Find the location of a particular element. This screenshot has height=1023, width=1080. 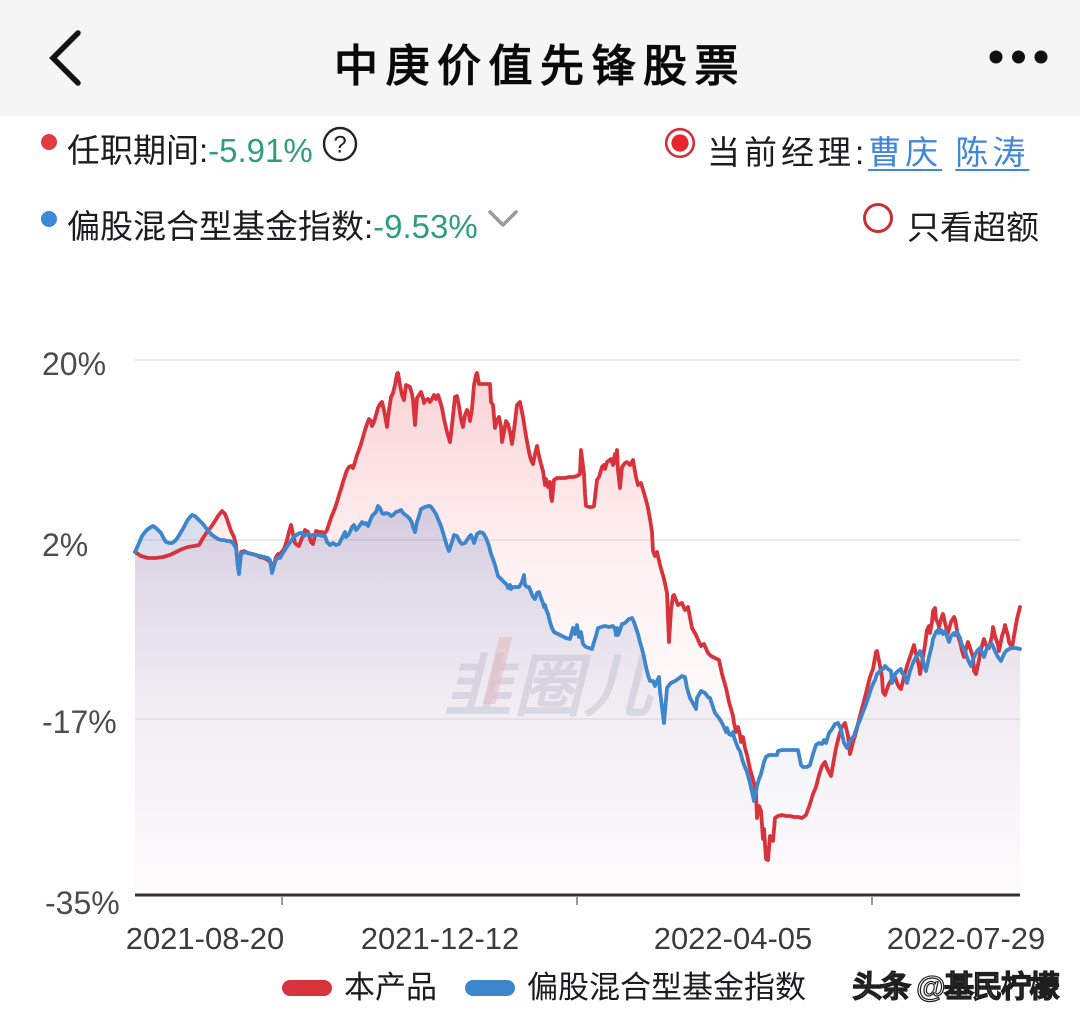

svg-text: 韭圈儿 is located at coordinates (554, 686).